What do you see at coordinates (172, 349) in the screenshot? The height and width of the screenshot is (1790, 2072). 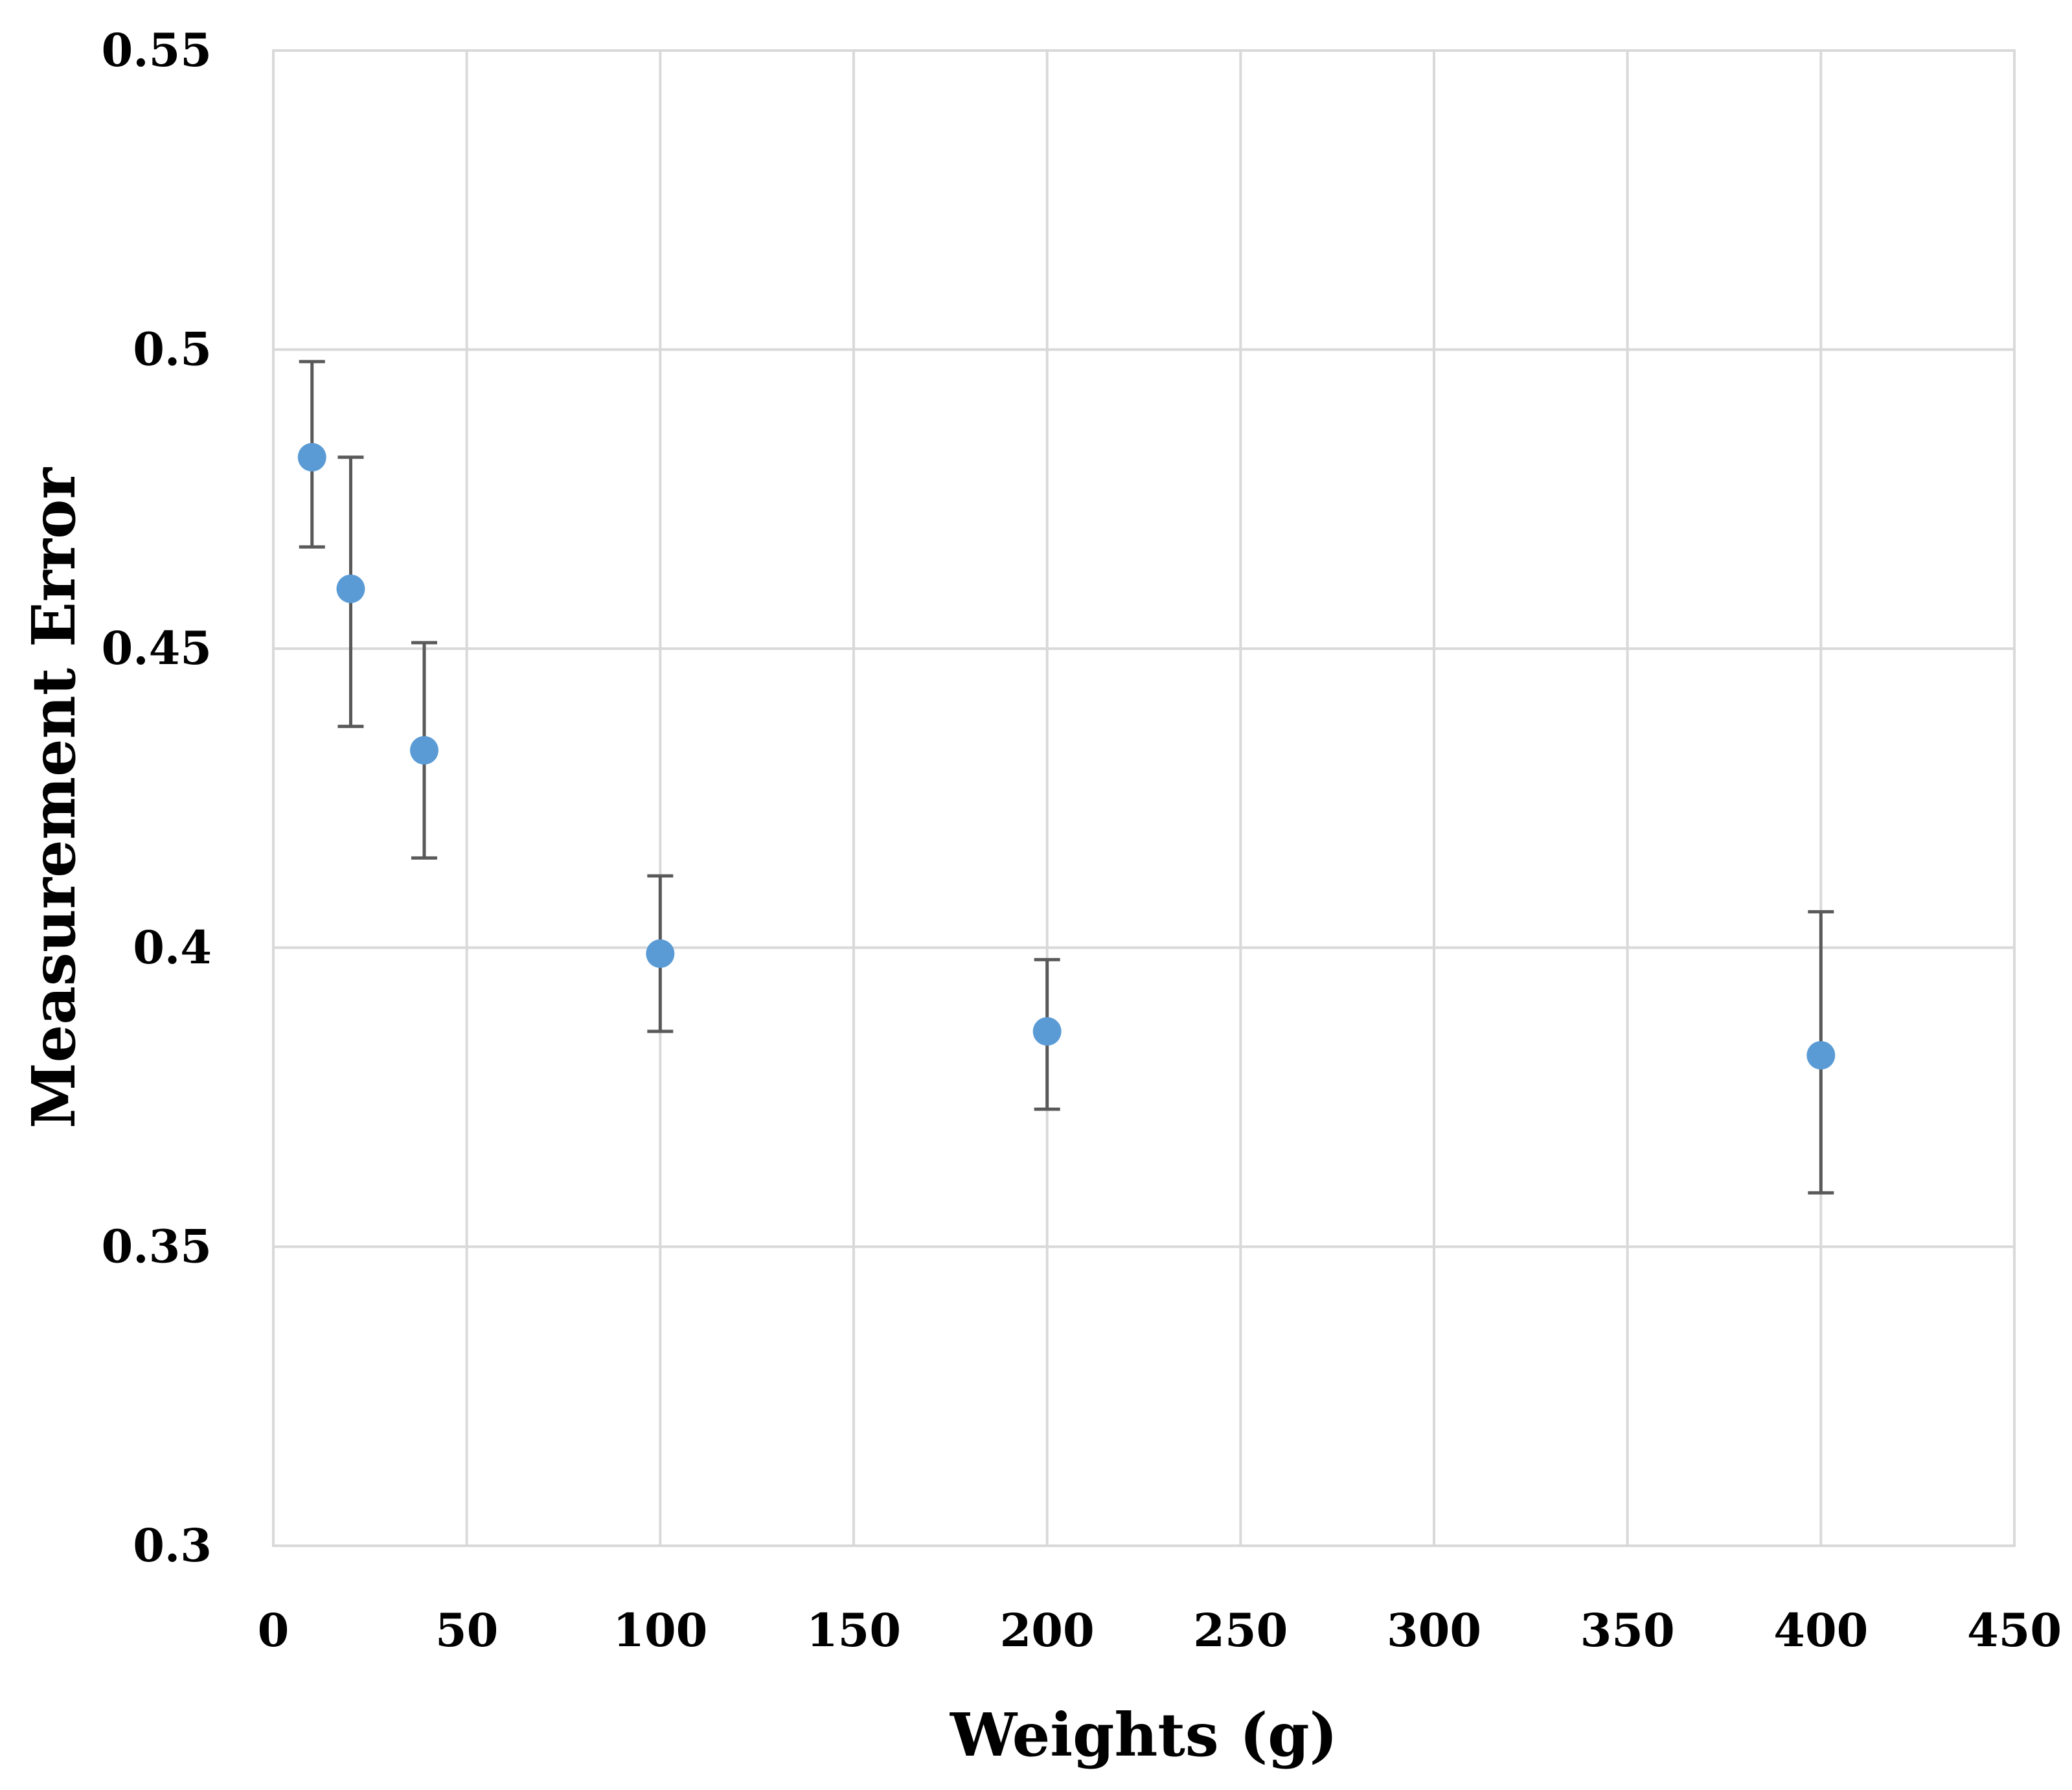 I see `y-tick-label: 0.5` at bounding box center [172, 349].